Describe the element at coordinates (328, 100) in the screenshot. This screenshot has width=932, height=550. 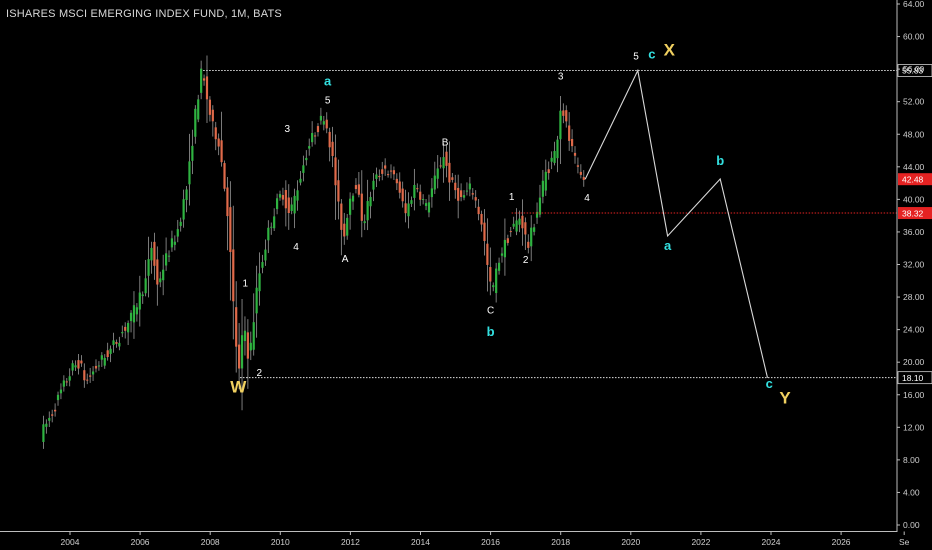
I see `wave-label: 5` at that location.